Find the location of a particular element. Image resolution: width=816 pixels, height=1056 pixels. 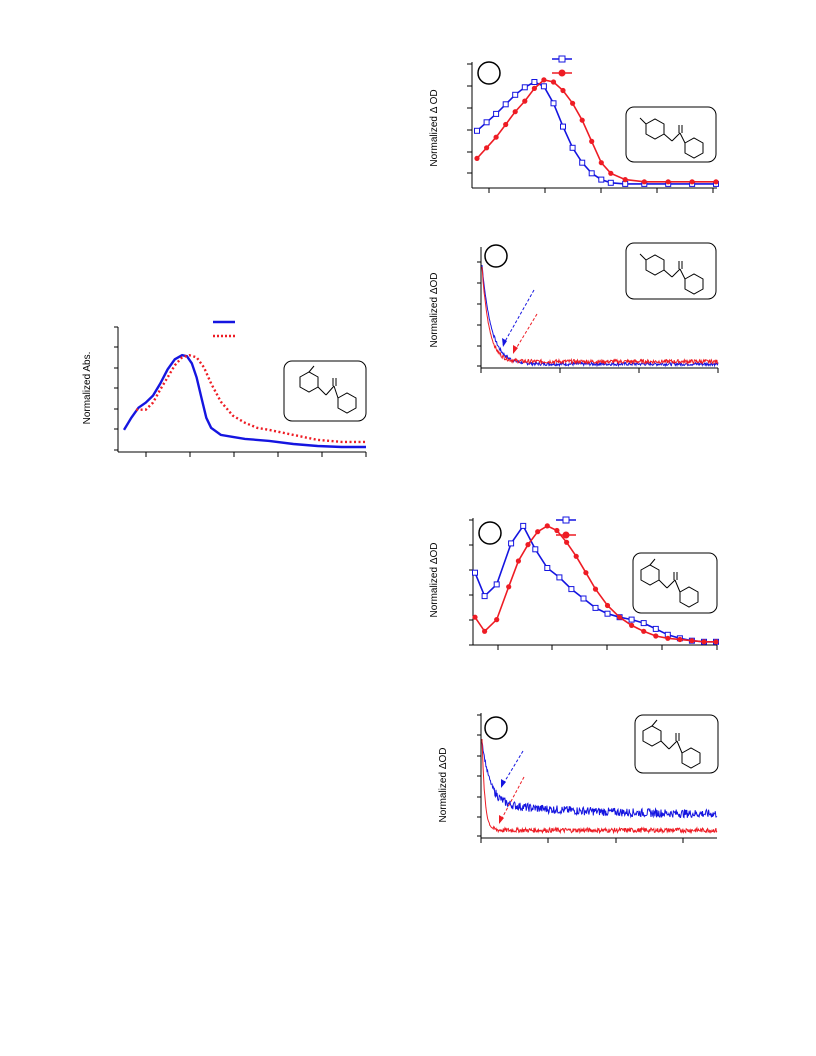

panel-a-legend is located at coordinates (562, 66).